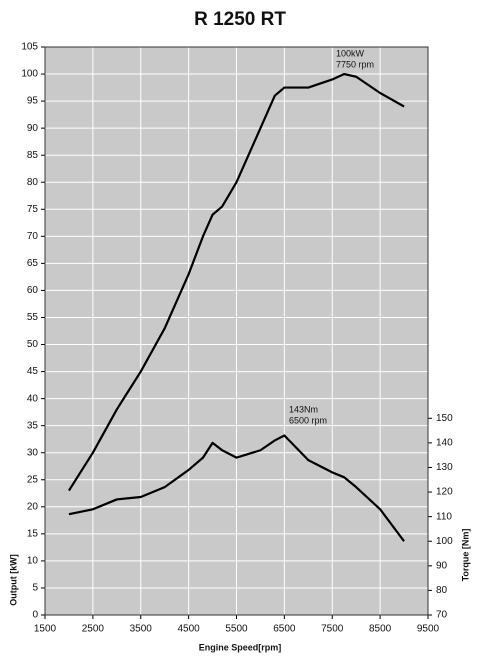 This screenshot has width=480, height=664. I want to click on y2-tick-label: 140, so click(444, 443).